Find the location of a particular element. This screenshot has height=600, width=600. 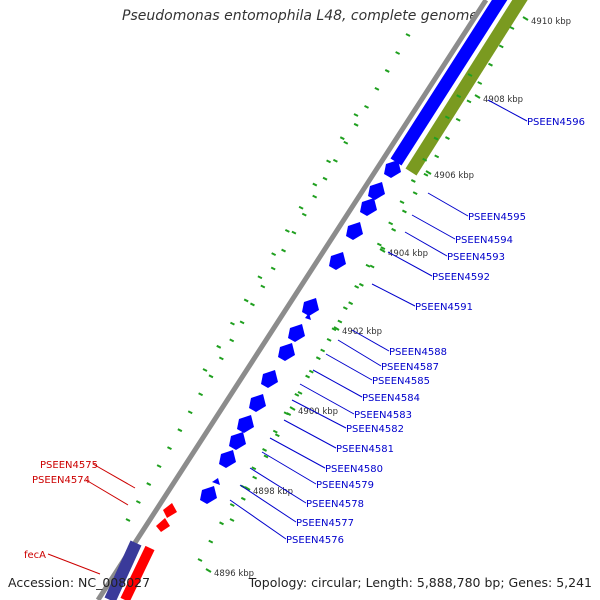

forward-gene-label: PSEEN4578 is located at coordinates (335, 504).